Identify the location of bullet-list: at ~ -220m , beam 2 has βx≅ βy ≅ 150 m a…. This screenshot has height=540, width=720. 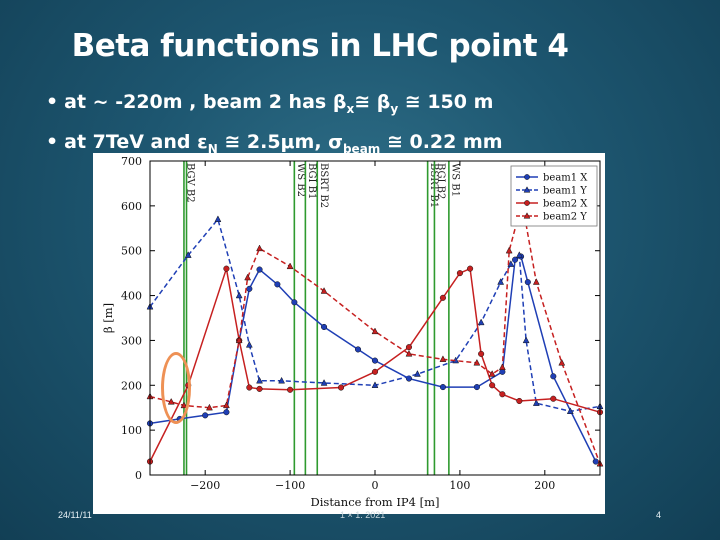
(274, 126).